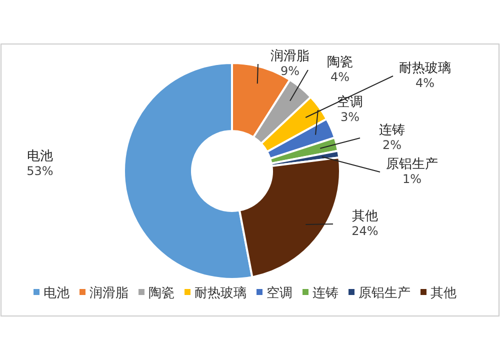 The width and height of the screenshot is (500, 362). Describe the element at coordinates (290, 71) in the screenshot. I see `data-label: 9%` at that location.